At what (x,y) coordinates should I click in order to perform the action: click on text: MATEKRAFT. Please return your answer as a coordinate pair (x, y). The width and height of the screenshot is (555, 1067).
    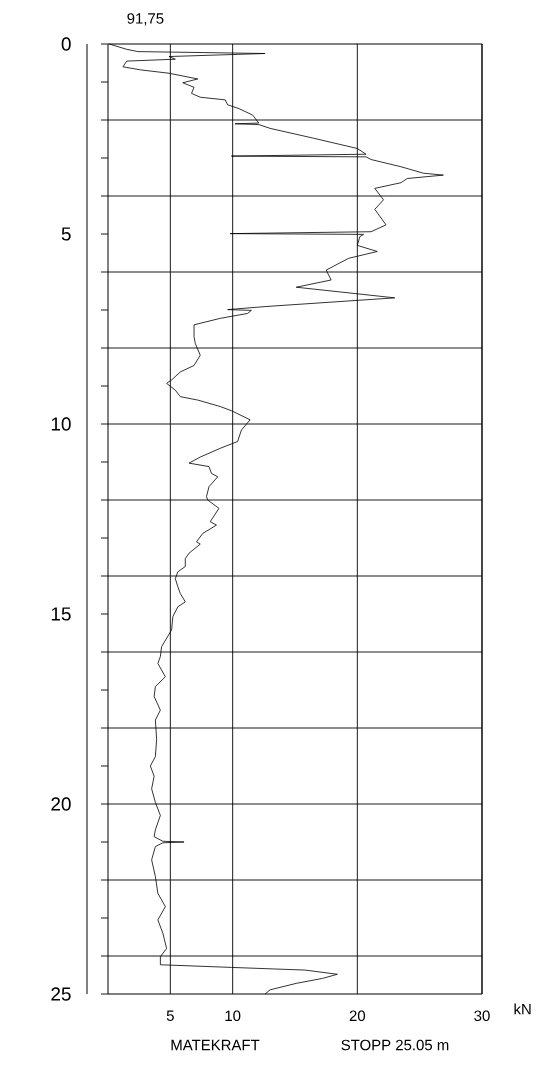
    Looking at the image, I should click on (215, 1045).